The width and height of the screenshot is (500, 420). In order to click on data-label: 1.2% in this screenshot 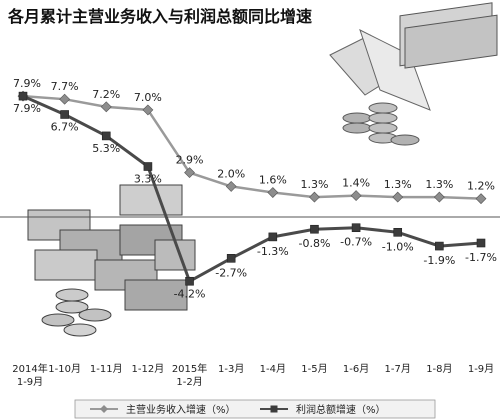, I will do `click(481, 186)`.